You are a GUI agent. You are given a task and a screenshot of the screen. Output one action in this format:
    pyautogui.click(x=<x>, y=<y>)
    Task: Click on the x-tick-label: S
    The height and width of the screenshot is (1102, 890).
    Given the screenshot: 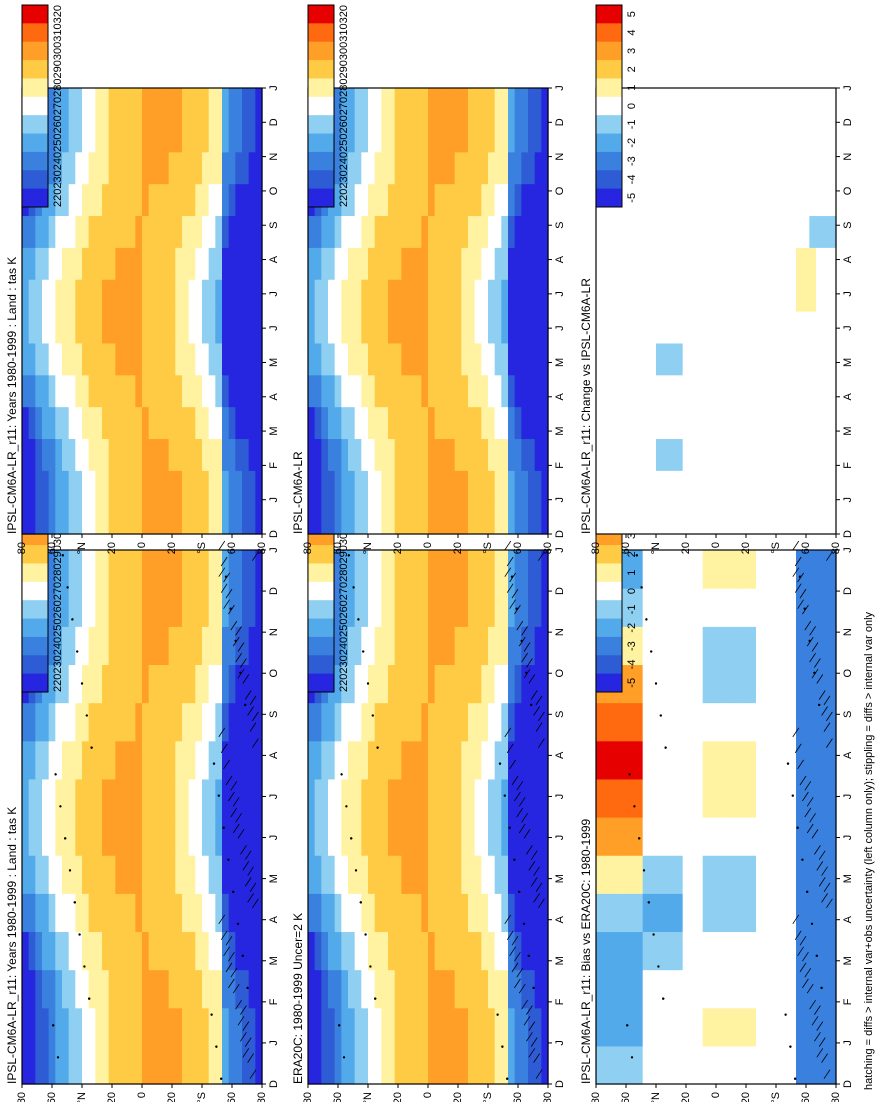 What is the action you would take?
    pyautogui.click(x=848, y=225)
    